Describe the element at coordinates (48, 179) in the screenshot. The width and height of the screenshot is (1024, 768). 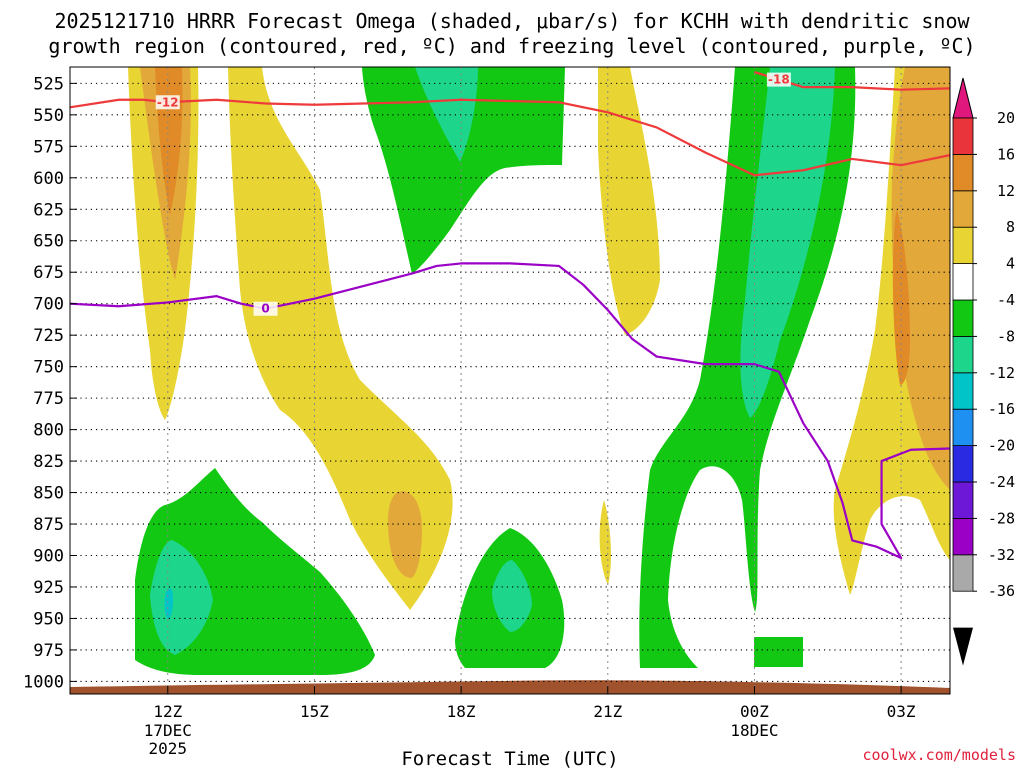
I see `y-tick-label: 600` at that location.